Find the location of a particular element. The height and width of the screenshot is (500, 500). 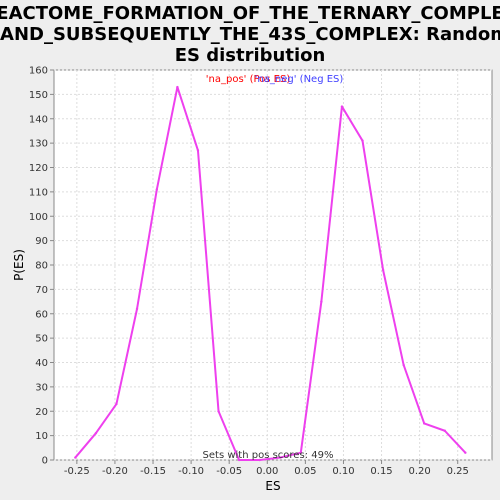

x-tick-label: 0.05 is located at coordinates (305, 471).